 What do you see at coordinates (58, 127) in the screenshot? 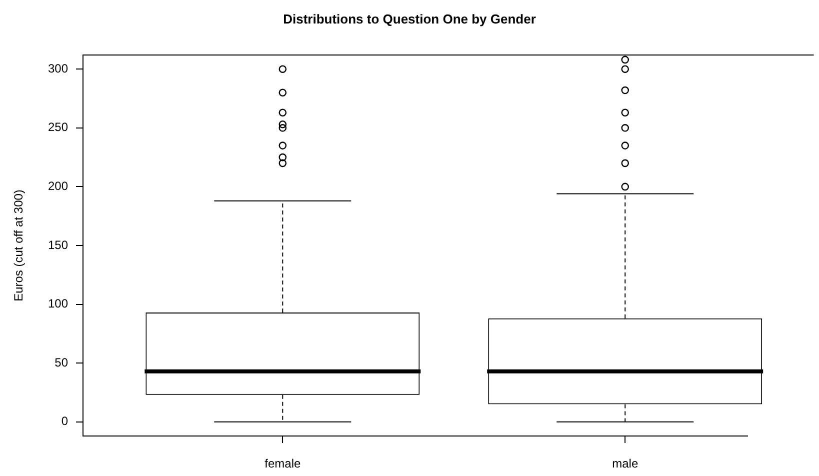
I see `y-tick-label: 250` at bounding box center [58, 127].